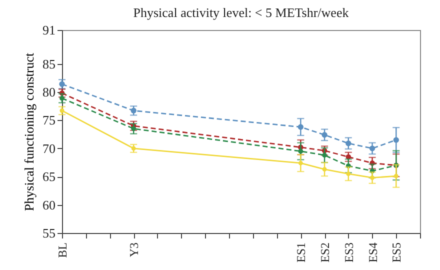 This screenshot has width=440, height=270. I want to click on x-tick-label: ES1, so click(301, 252).